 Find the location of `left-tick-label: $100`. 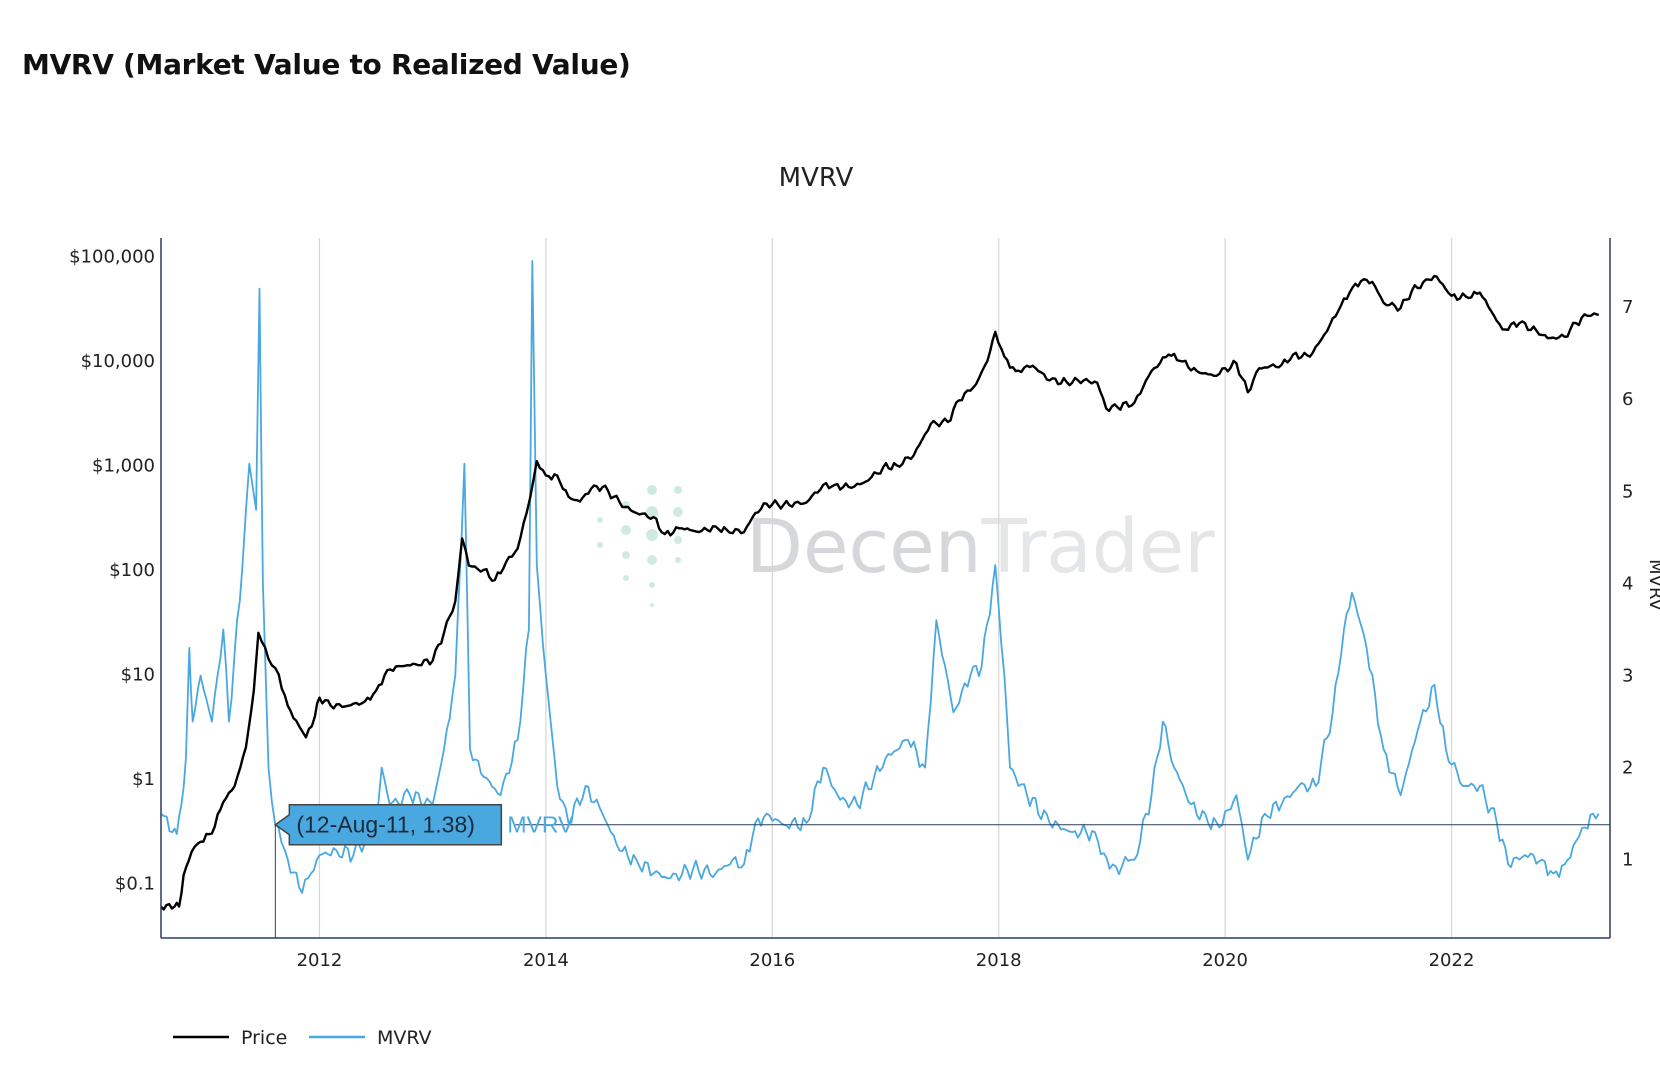

left-tick-label: $100 is located at coordinates (132, 570).